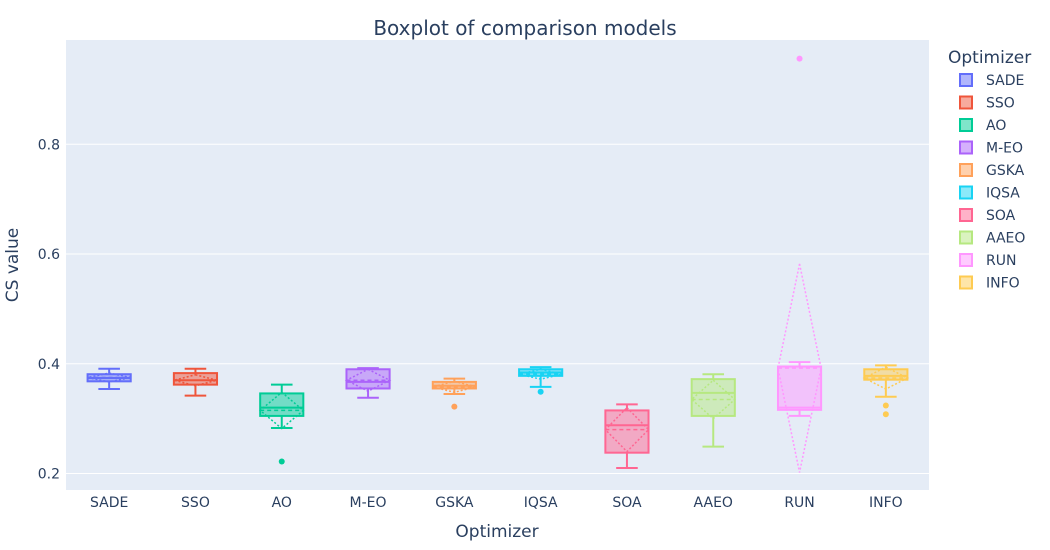  I want to click on y-tick-label: 0.8, so click(49, 145).